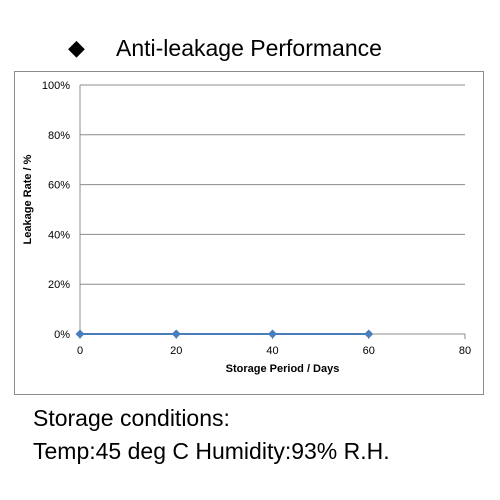 This screenshot has height=500, width=500. I want to click on y-tick-label: 100%, so click(56, 86).